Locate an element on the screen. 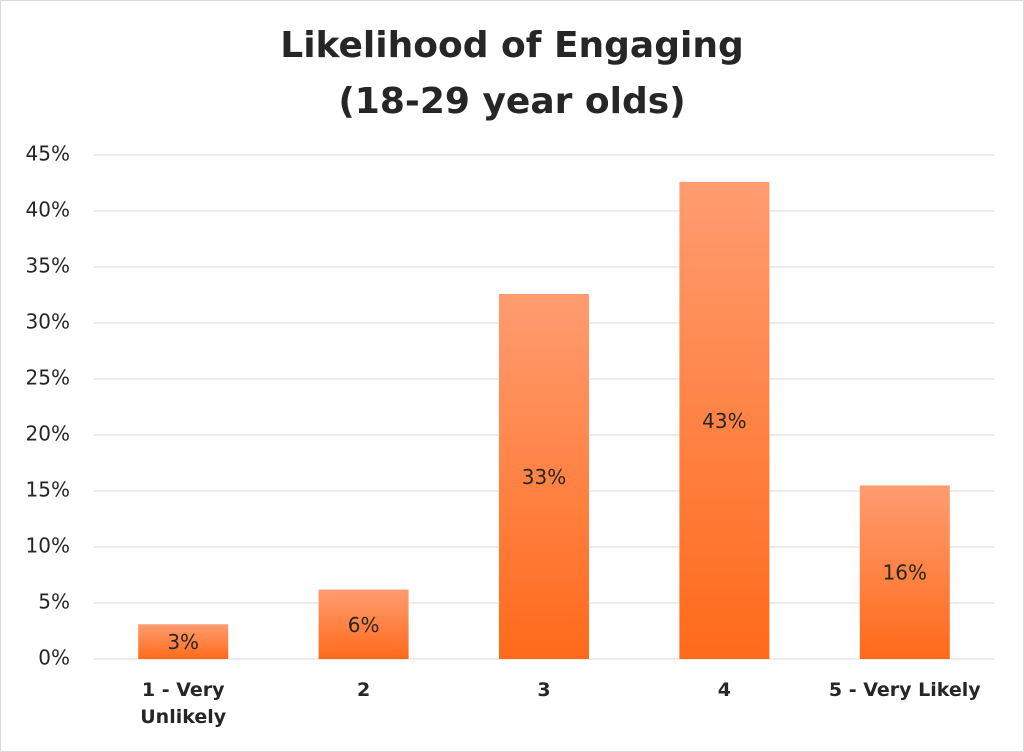  y-tick-label: 0% is located at coordinates (54, 658).